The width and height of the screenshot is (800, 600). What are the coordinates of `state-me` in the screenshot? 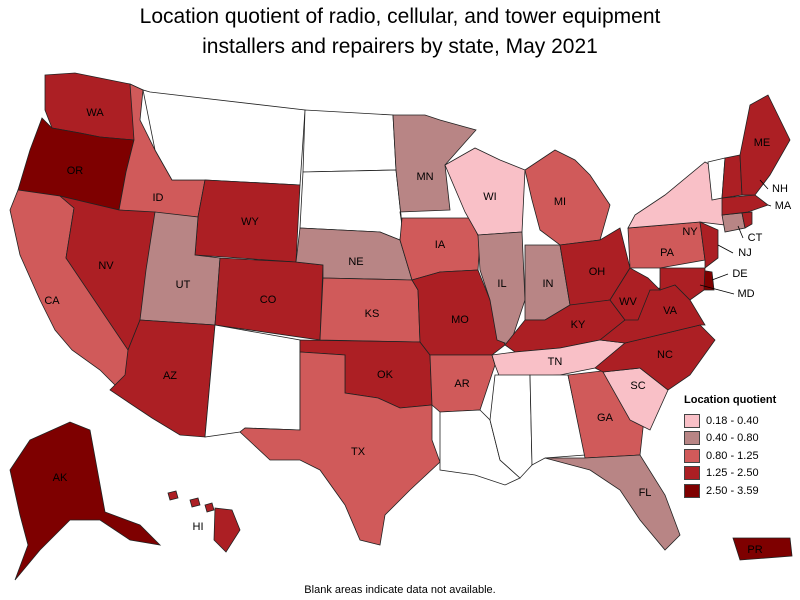 It's located at (765, 145).